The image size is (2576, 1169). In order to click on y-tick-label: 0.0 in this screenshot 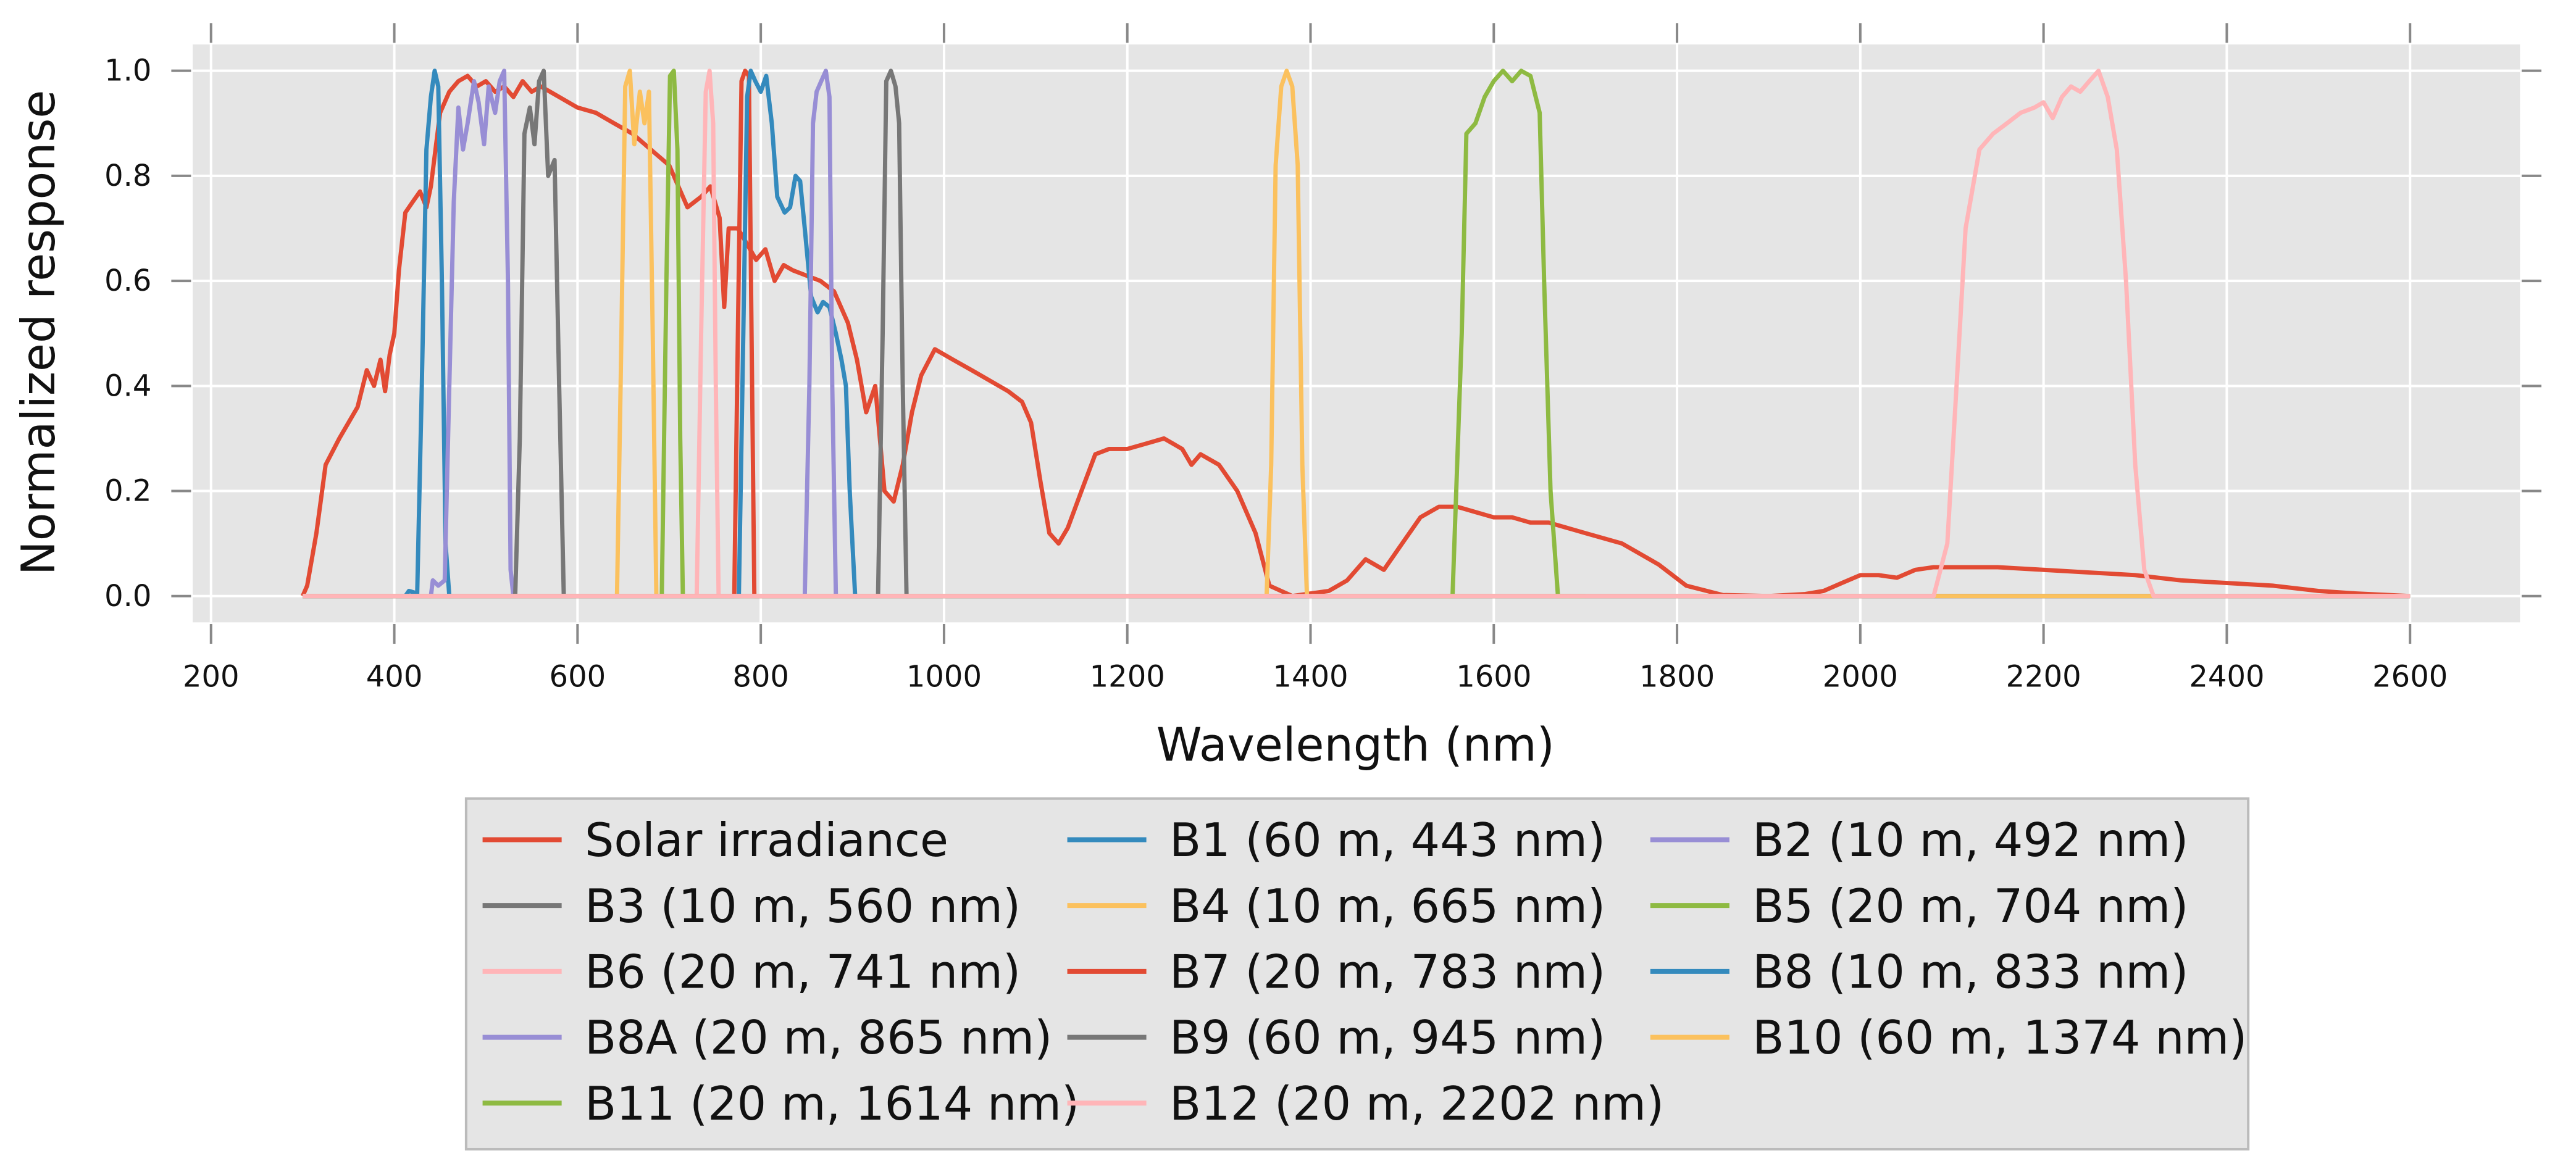, I will do `click(127, 596)`.